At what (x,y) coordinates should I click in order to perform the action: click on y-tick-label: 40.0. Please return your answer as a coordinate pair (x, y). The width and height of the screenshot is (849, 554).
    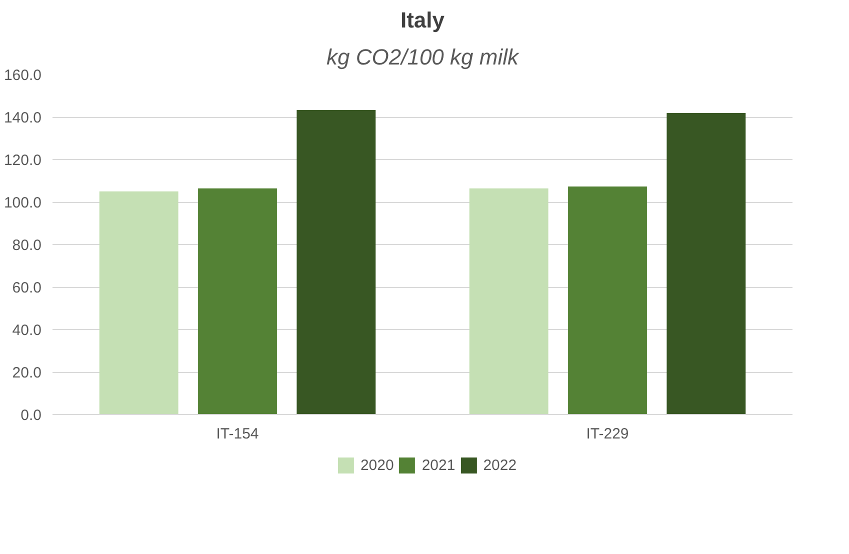
    Looking at the image, I should click on (27, 330).